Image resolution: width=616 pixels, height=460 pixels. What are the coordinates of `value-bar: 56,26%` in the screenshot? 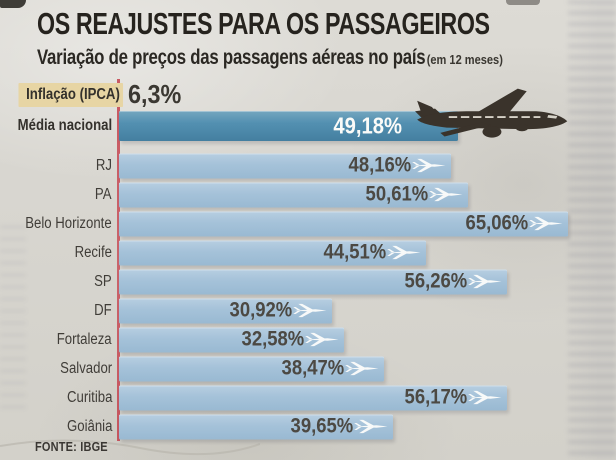 It's located at (313, 281).